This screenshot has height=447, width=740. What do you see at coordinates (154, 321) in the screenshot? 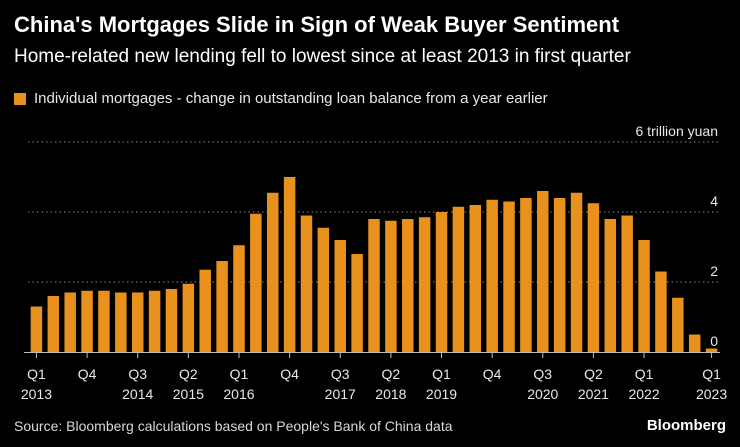
I see `bar-q4-2014` at bounding box center [154, 321].